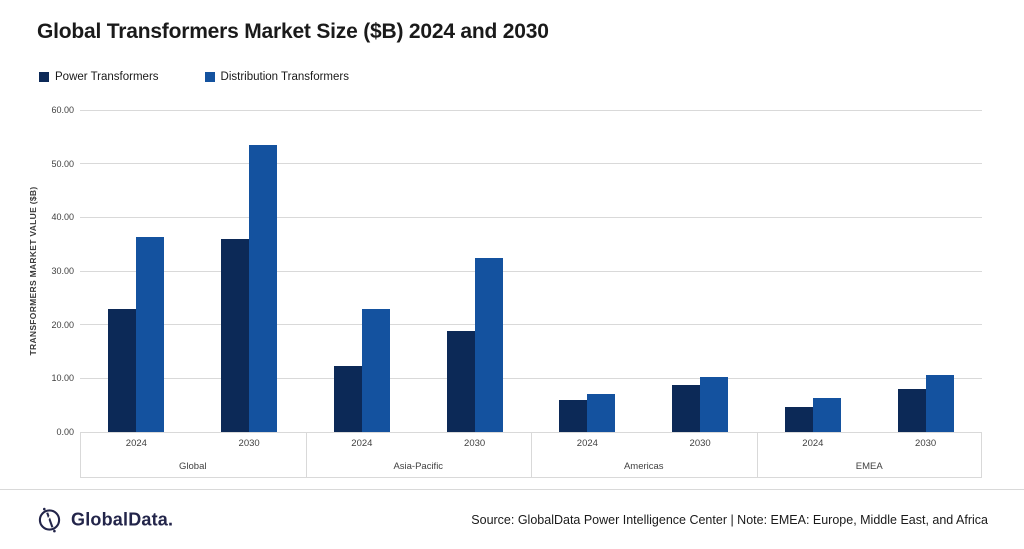  I want to click on y-axis-ticks: 0.00 10.00 20.00 30.00 40.00 50.00 60.00, so click(37, 271).